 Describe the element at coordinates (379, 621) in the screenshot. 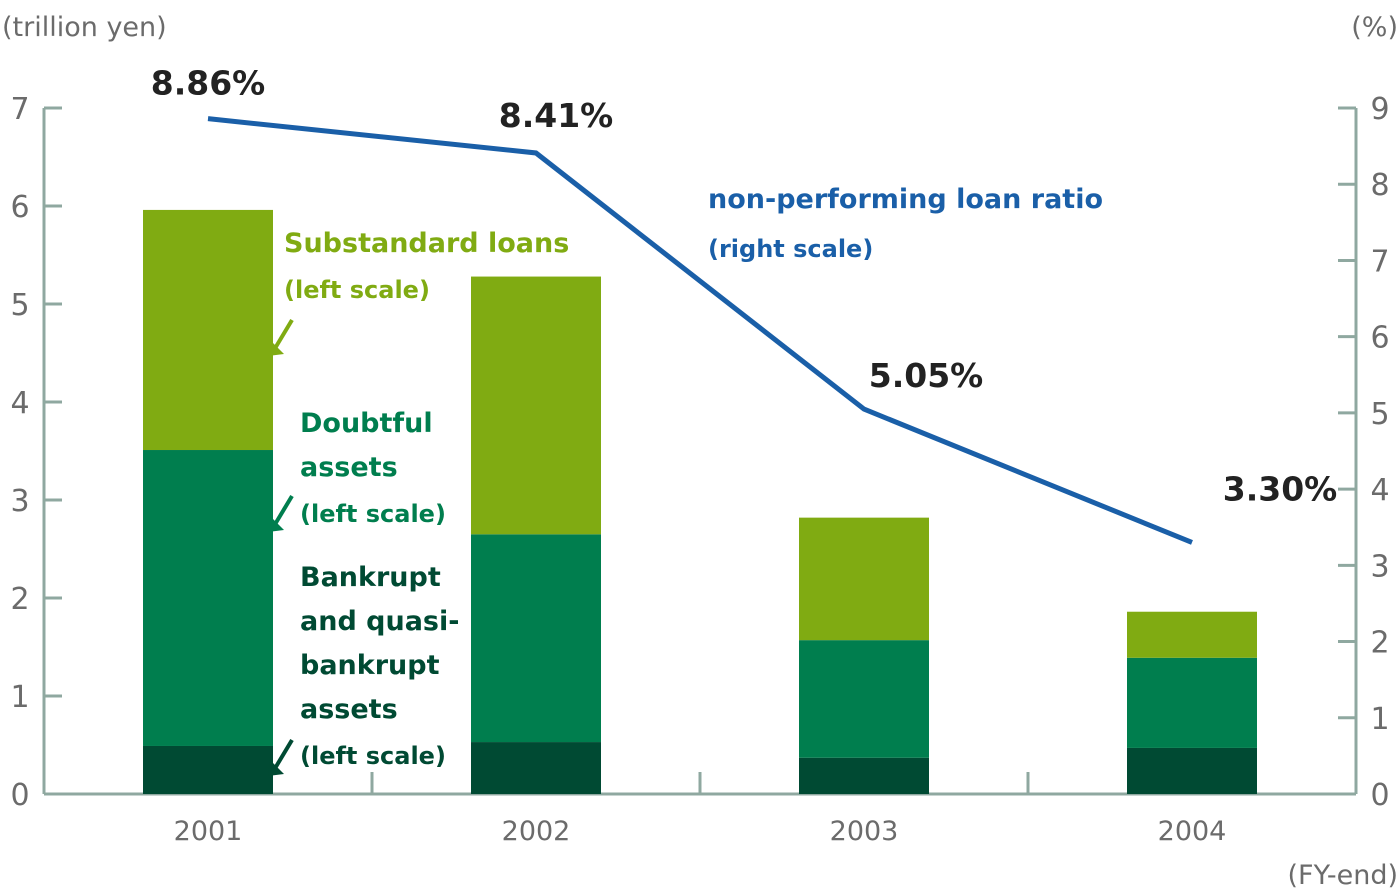

I see `bankrupt-annotation-label: and quasi-` at that location.